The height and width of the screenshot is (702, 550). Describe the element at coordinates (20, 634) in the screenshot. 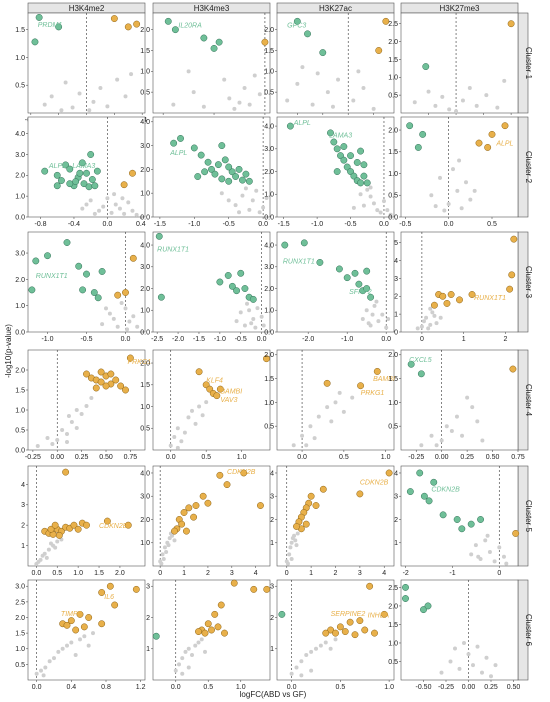

I see `y-tick-label: 1.5` at that location.